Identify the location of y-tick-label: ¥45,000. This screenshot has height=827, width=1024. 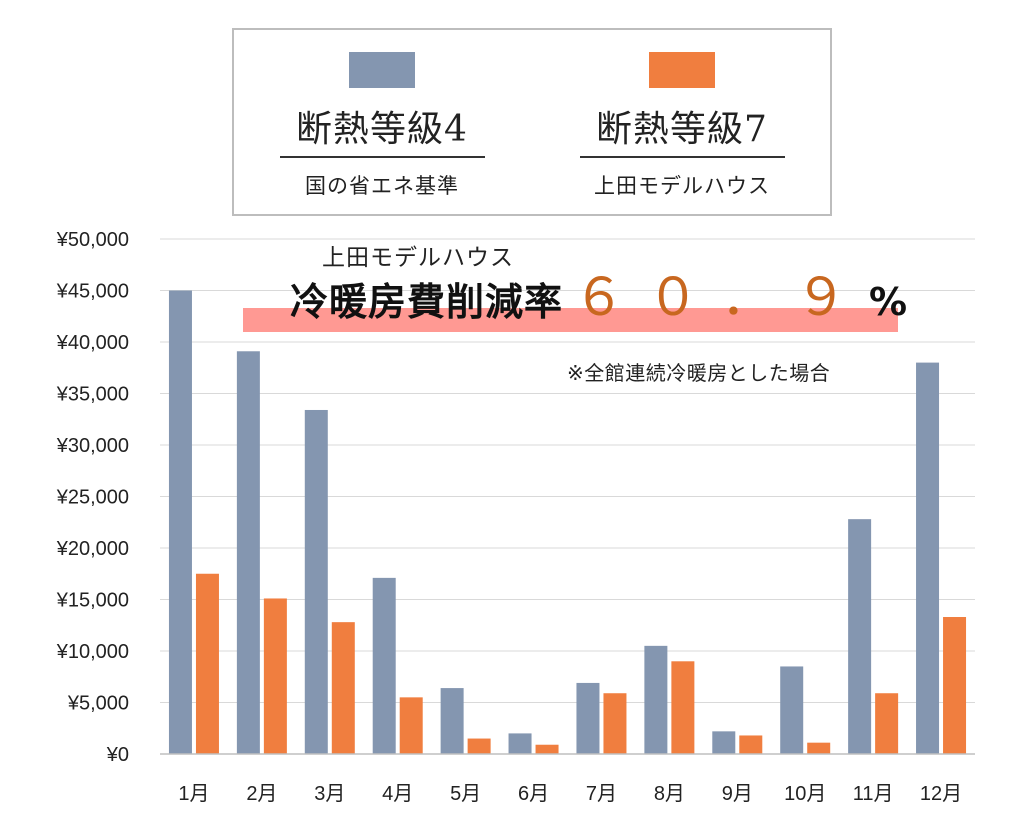
(92, 292).